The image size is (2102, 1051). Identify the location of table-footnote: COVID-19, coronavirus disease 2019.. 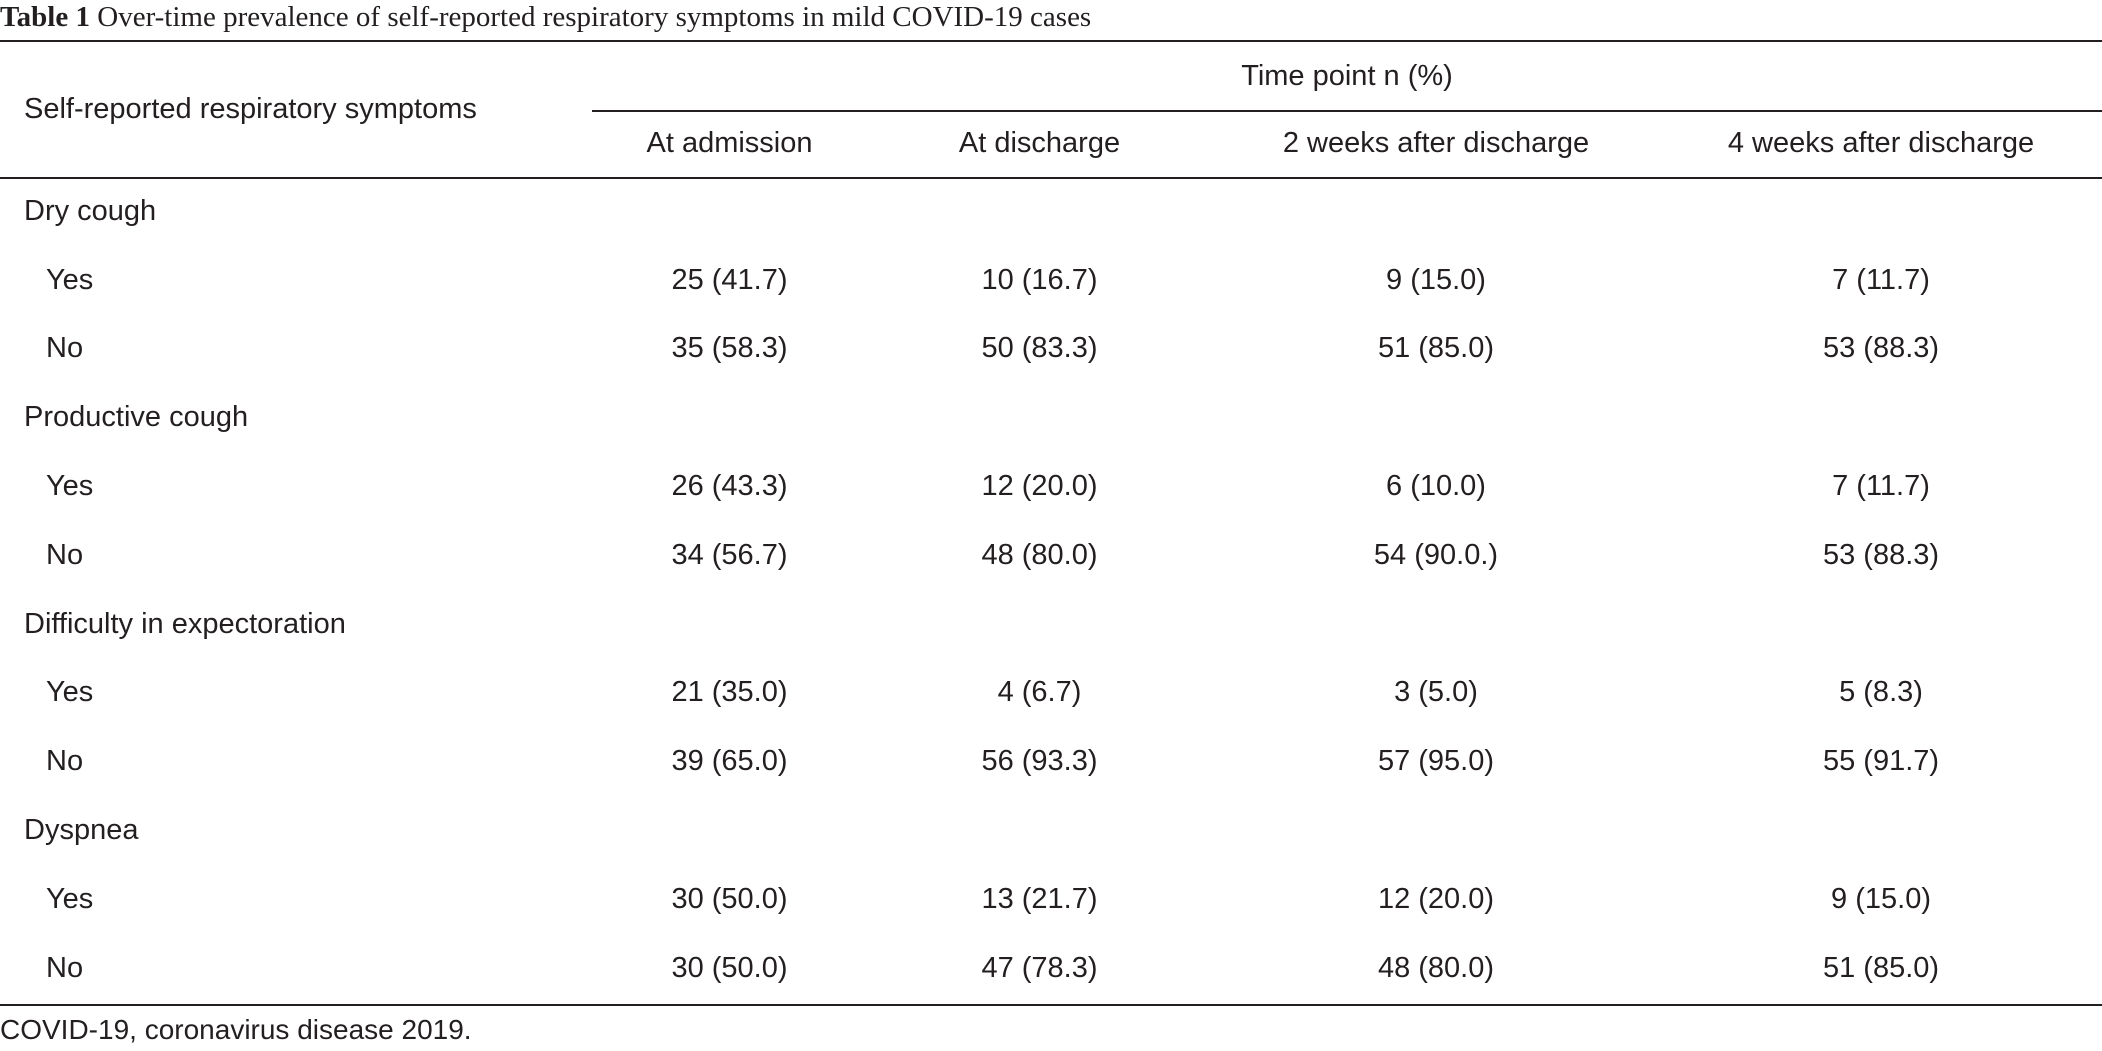
(236, 1029).